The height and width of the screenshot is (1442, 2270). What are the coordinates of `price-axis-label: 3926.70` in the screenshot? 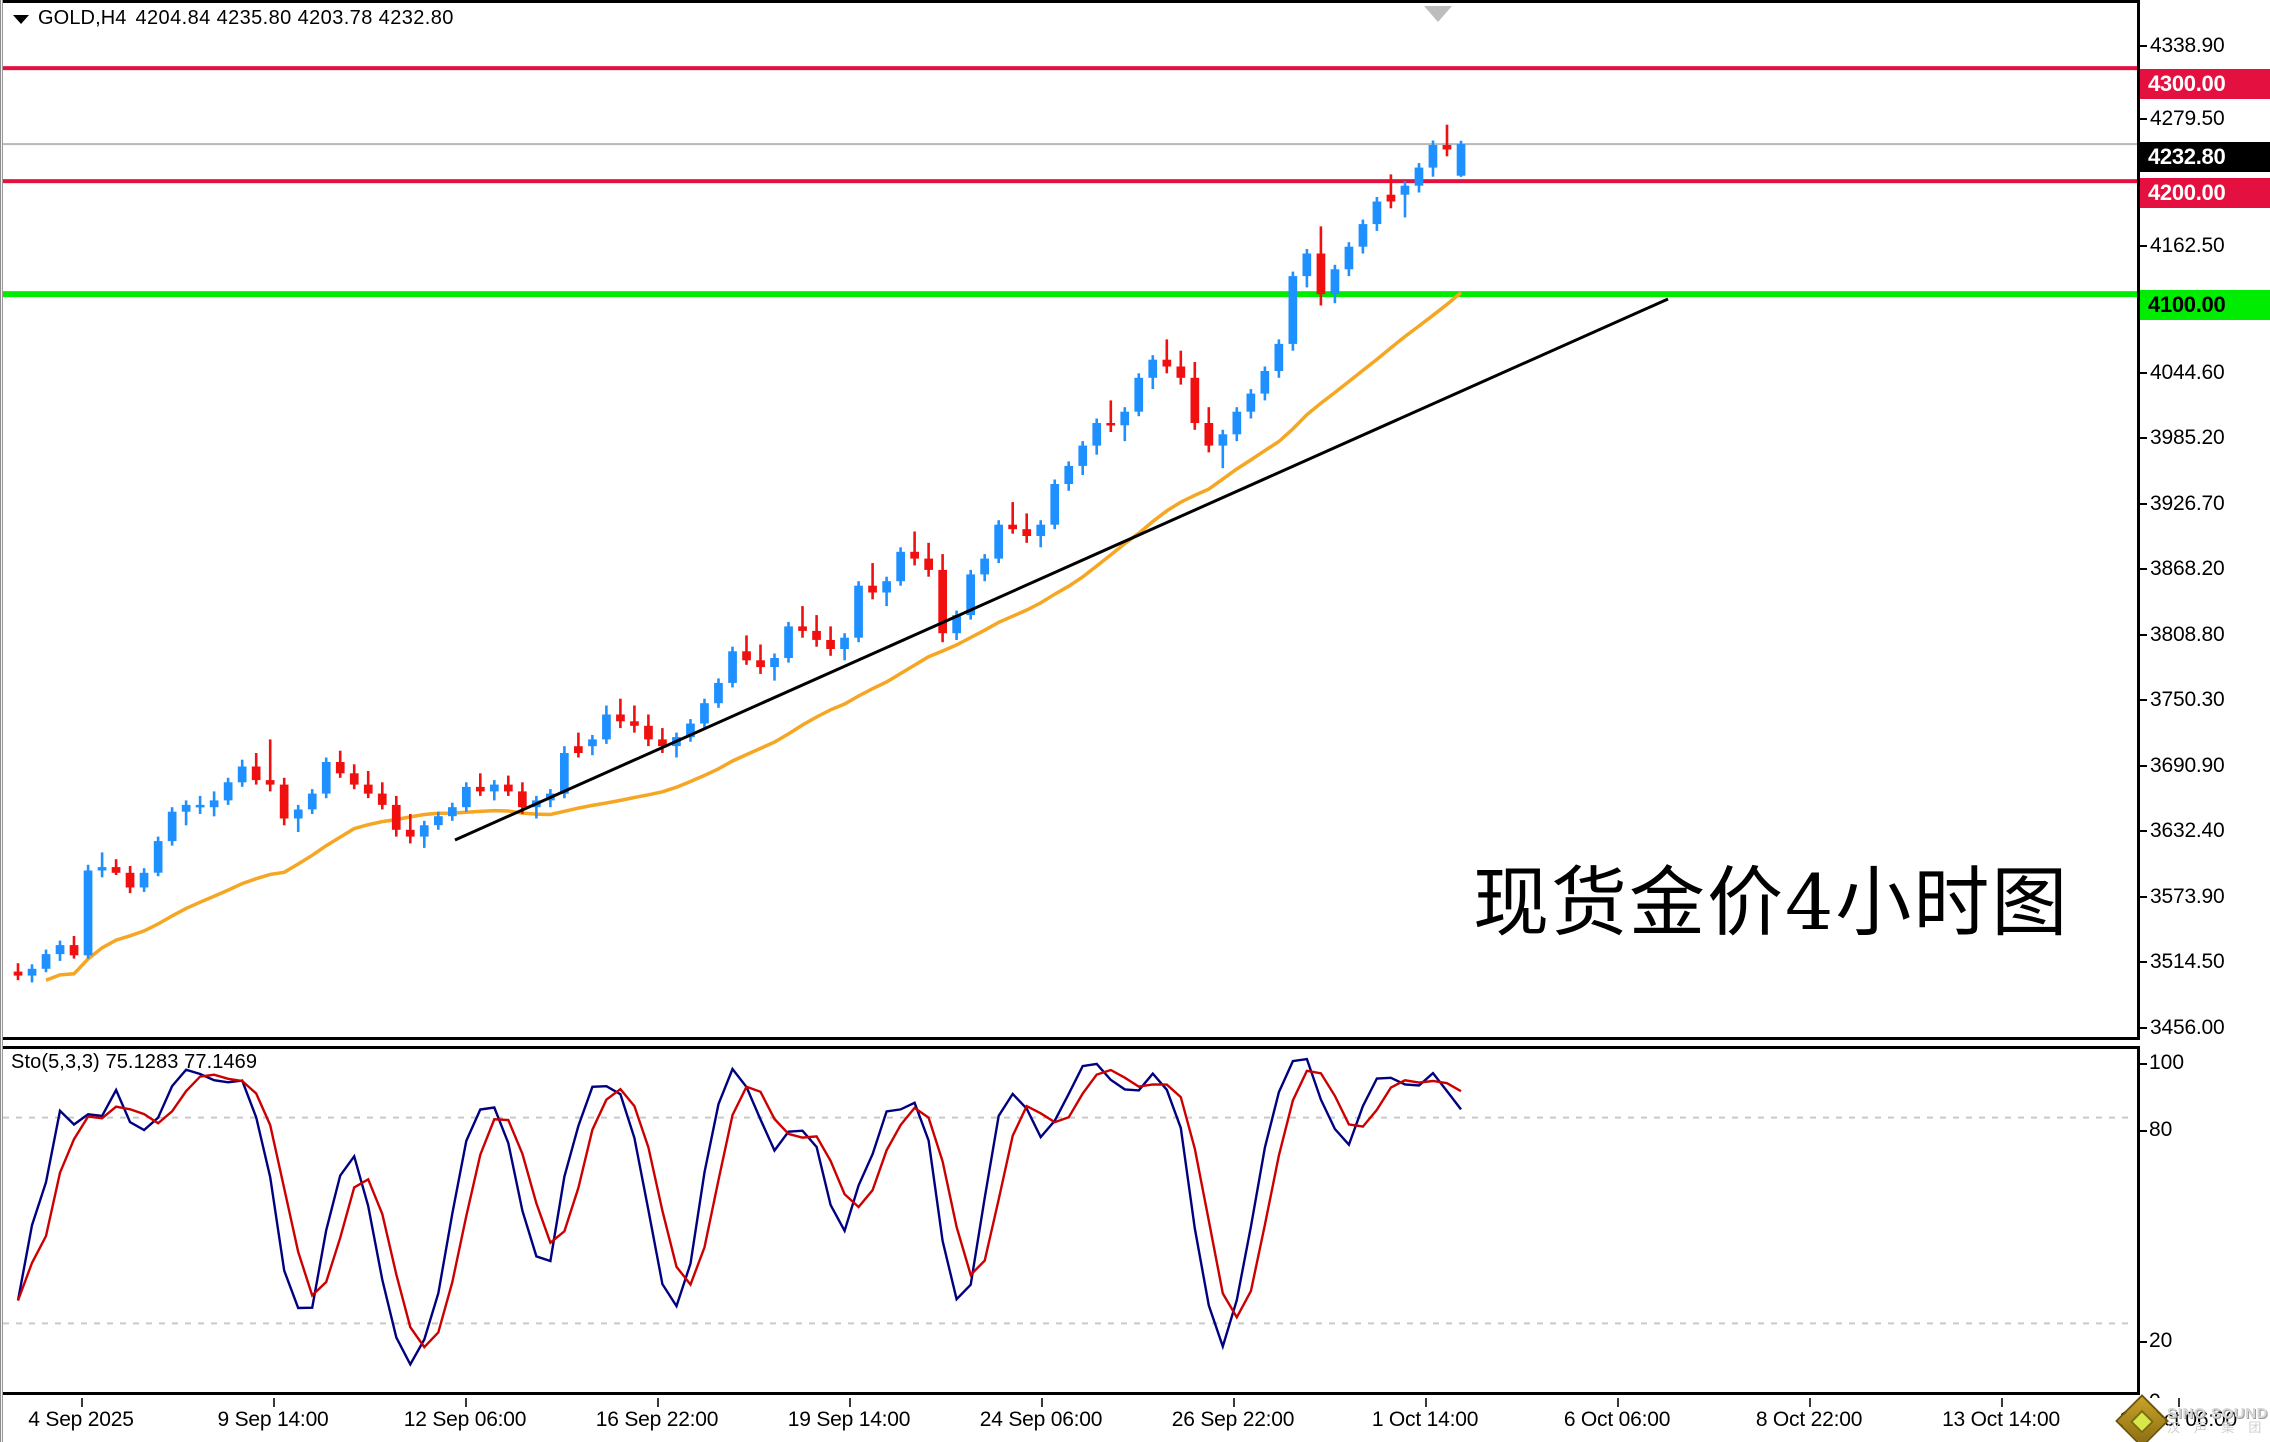 It's located at (2187, 503).